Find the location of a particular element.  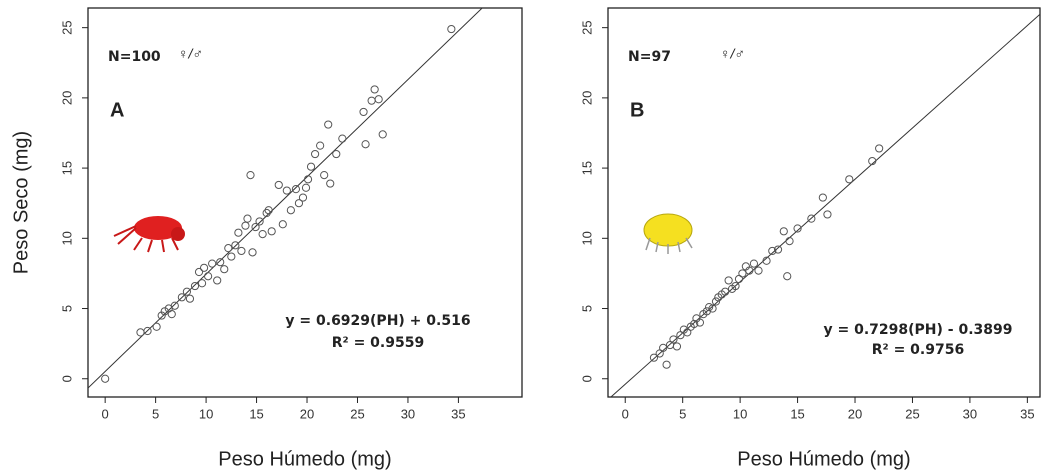

panel-label: A is located at coordinates (117, 110).